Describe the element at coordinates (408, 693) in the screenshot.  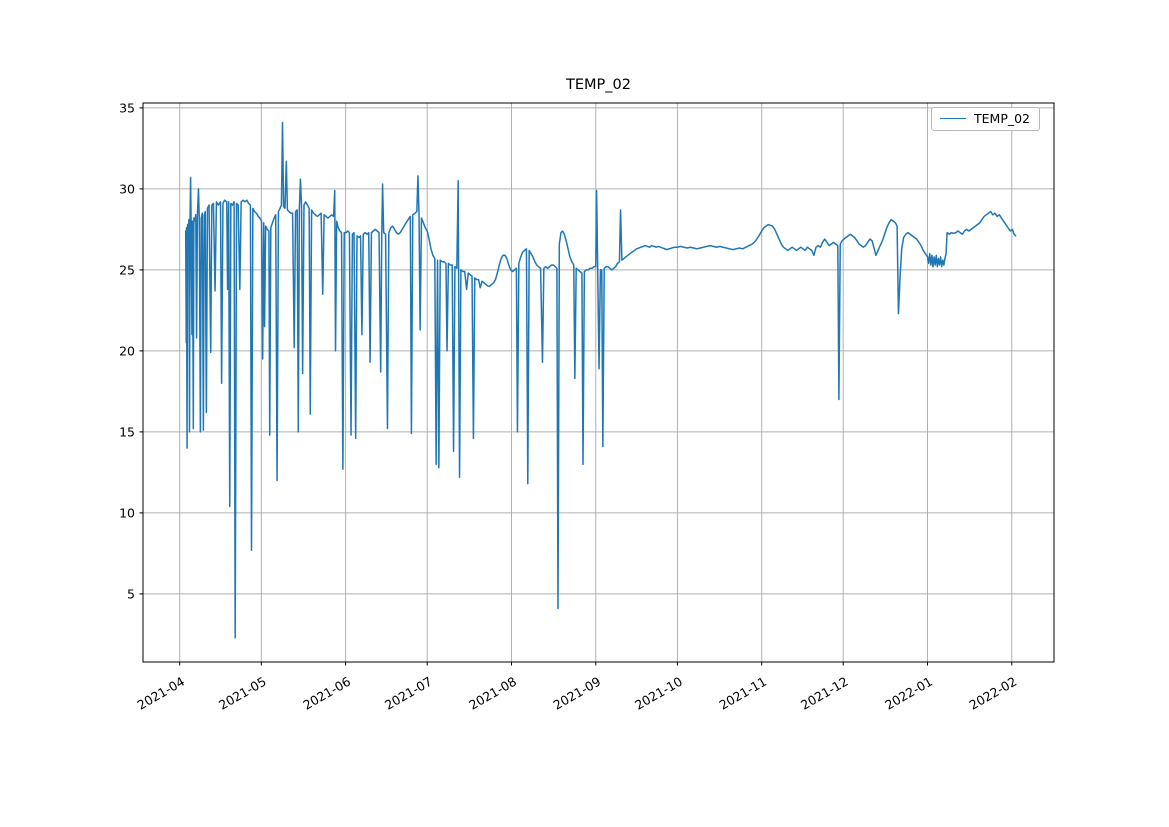
I see `x-tick-label: 2021-07` at that location.